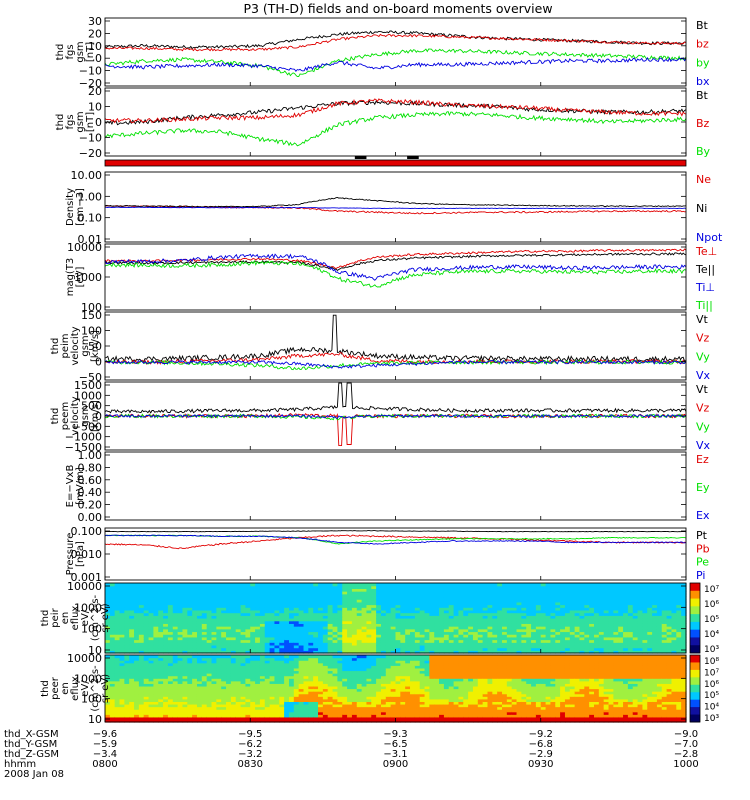  I want to click on colorbar-tick-label: 10³, so click(711, 650).